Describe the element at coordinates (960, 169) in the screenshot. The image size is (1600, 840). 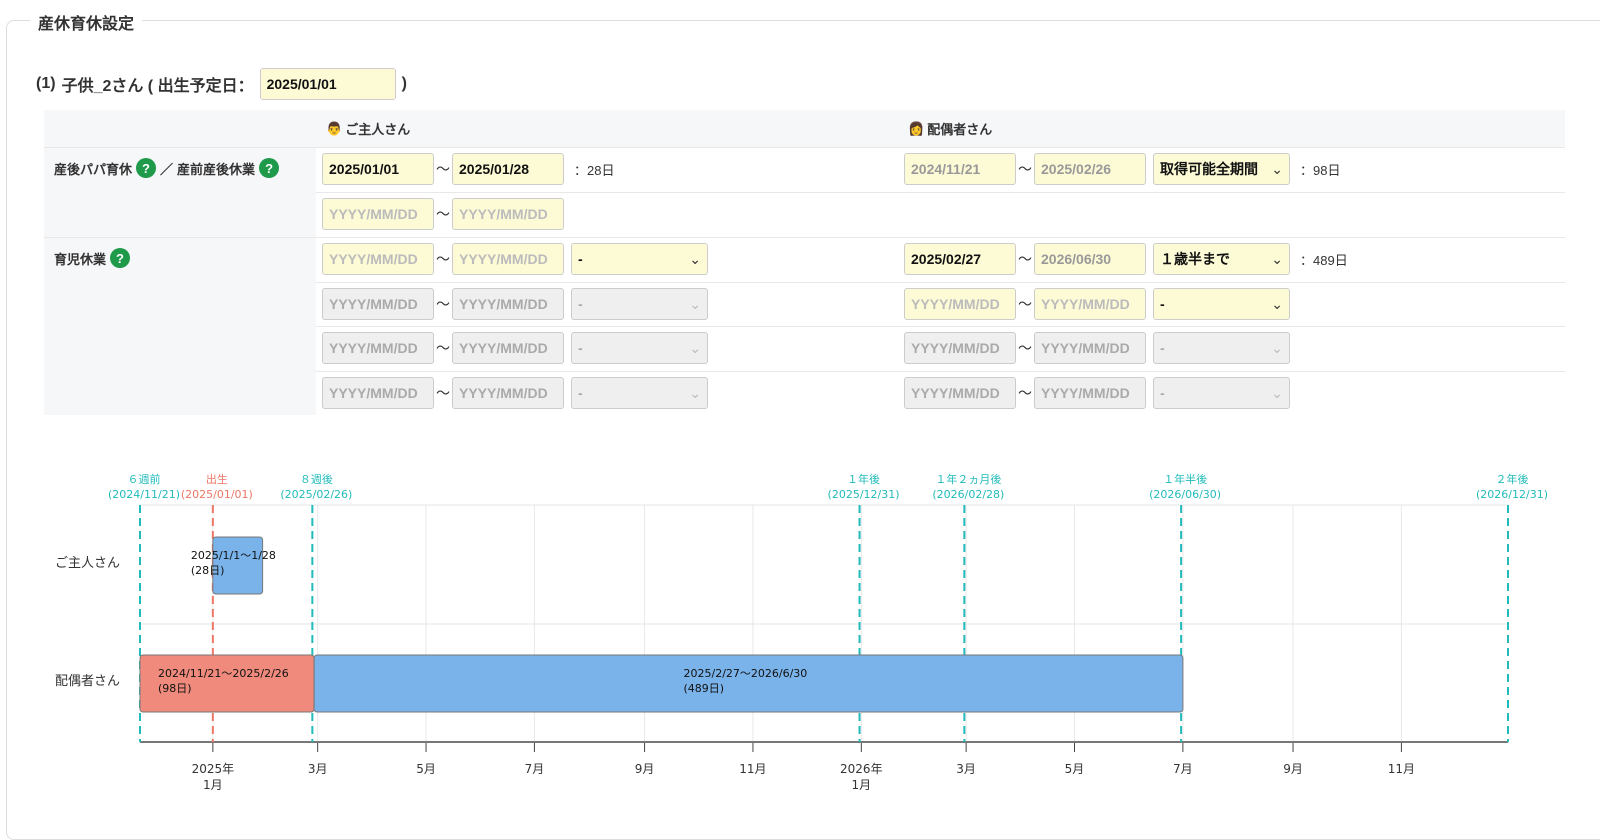
I see `start-date-input: 2024/11/21` at that location.